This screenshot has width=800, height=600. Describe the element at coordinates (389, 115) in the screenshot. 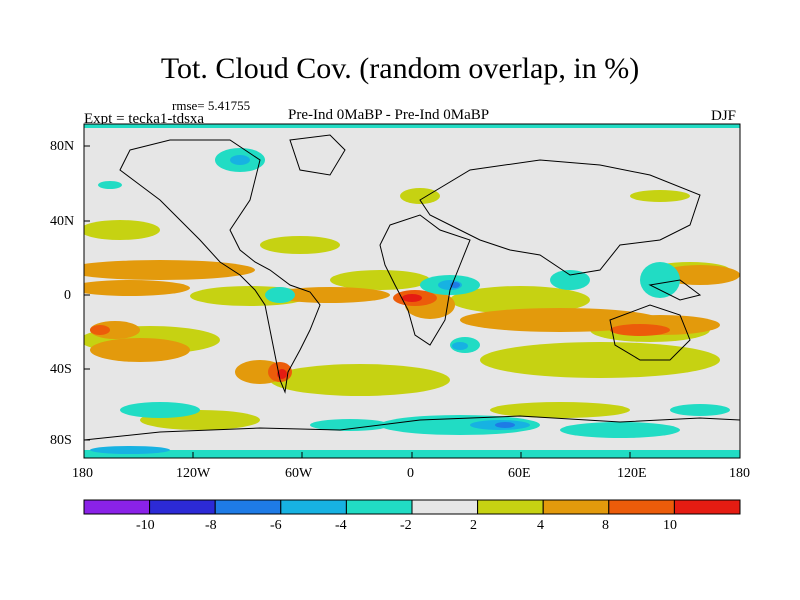

I see `comparison-label: Pre-Ind 0MaBP - Pre-Ind 0MaBP` at that location.